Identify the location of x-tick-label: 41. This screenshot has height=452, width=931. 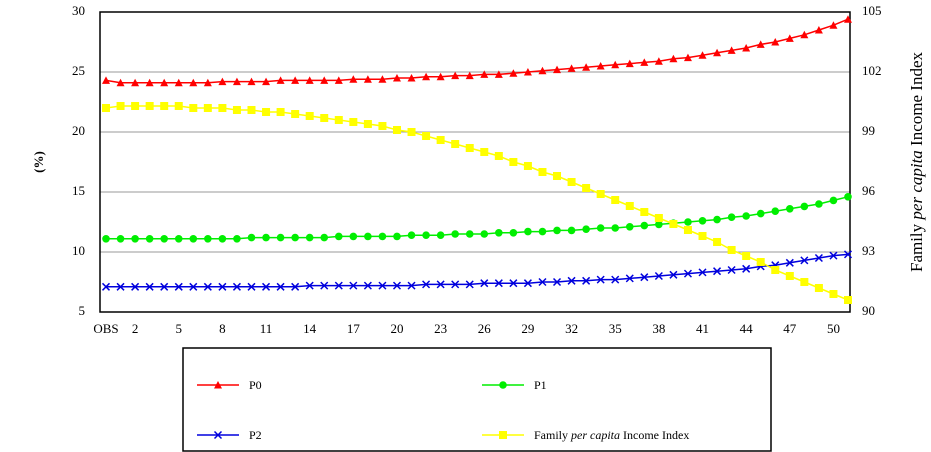
(702, 328).